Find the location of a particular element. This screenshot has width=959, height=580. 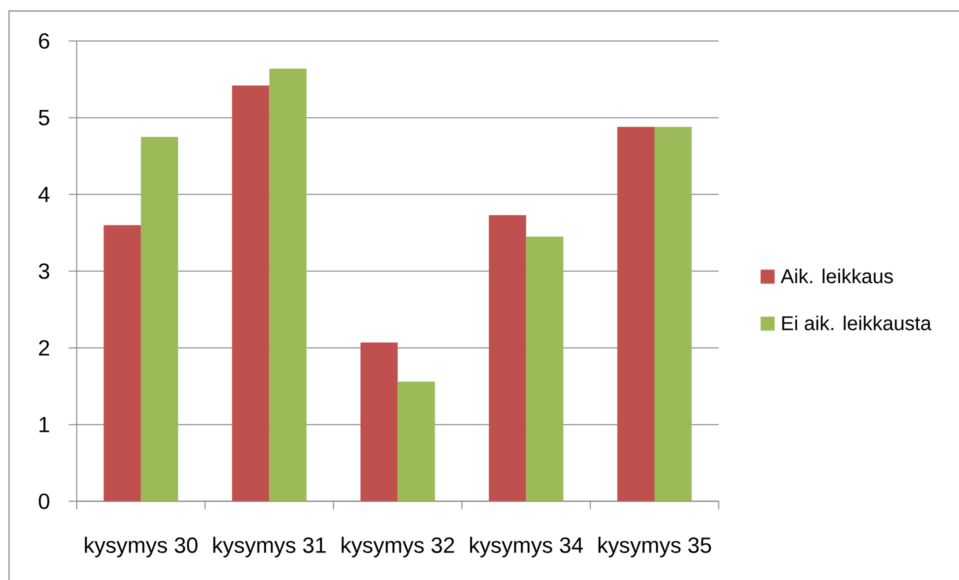

x-tick-label: kysymys 35 is located at coordinates (655, 547).